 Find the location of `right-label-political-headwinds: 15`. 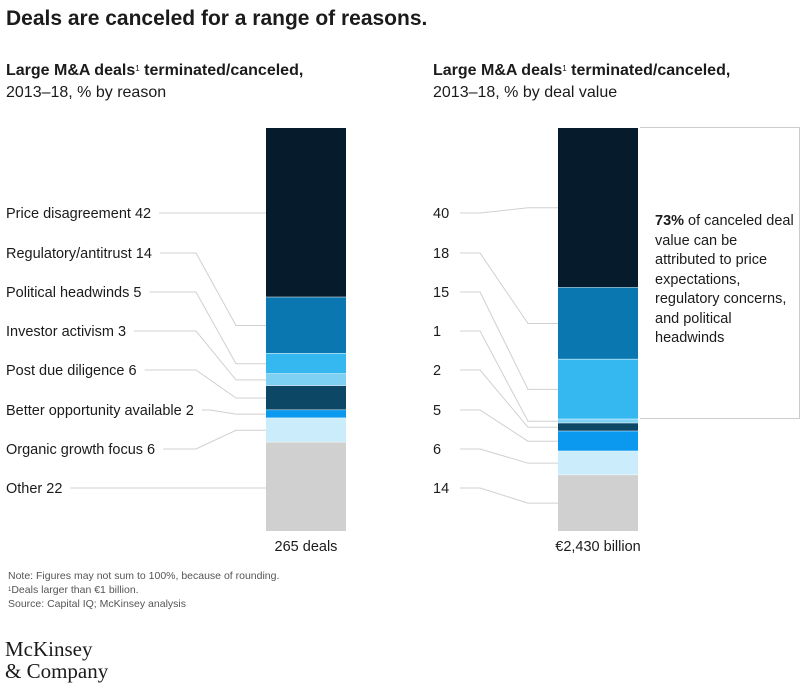

right-label-political-headwinds: 15 is located at coordinates (441, 293).